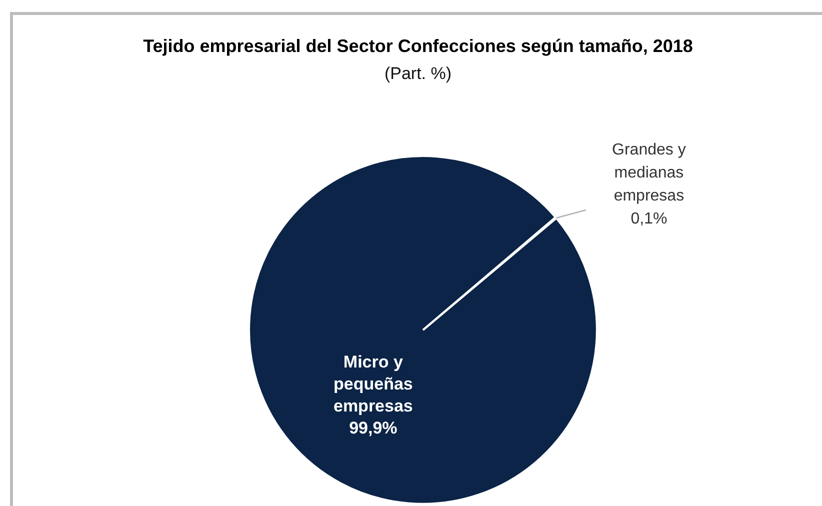 Image resolution: width=822 pixels, height=506 pixels. Describe the element at coordinates (649, 219) in the screenshot. I see `data-label: 0,1%` at that location.